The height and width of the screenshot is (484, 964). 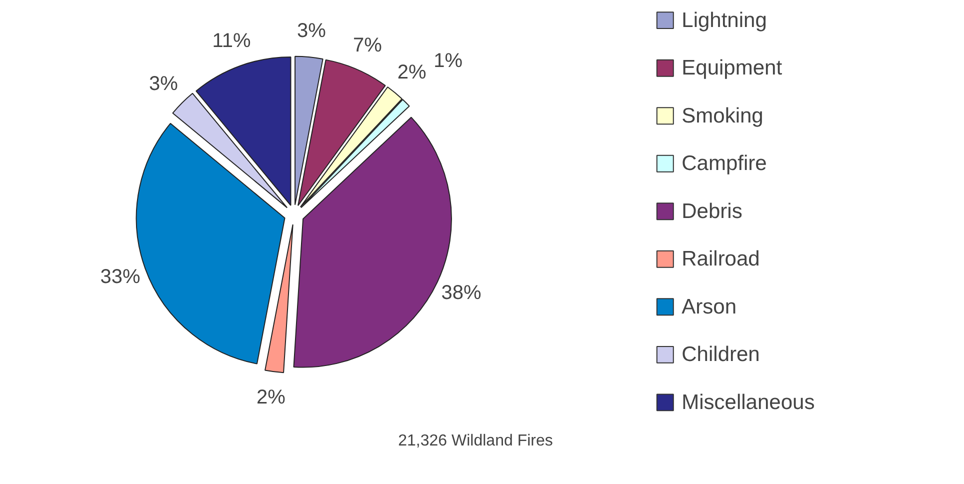 What do you see at coordinates (724, 20) in the screenshot?
I see `legend-label: Lightning` at bounding box center [724, 20].